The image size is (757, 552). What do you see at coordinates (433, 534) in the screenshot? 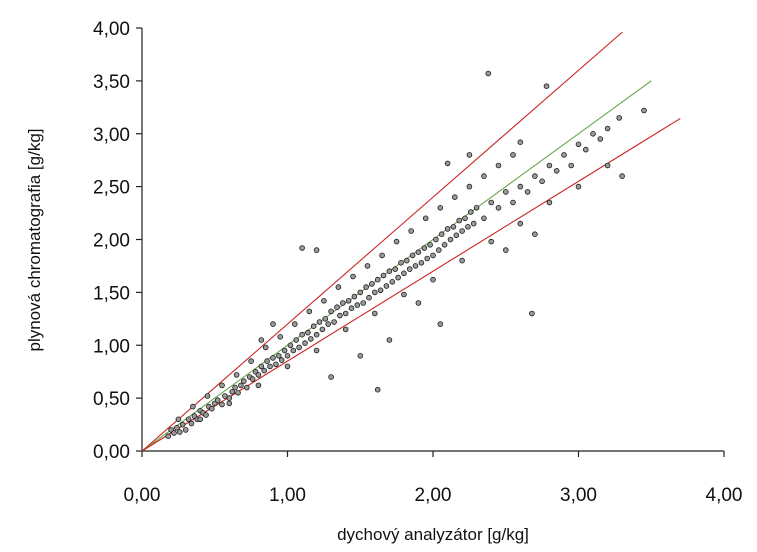
I see `x-axis-label: dychový analyzátor [g/kg]` at bounding box center [433, 534].